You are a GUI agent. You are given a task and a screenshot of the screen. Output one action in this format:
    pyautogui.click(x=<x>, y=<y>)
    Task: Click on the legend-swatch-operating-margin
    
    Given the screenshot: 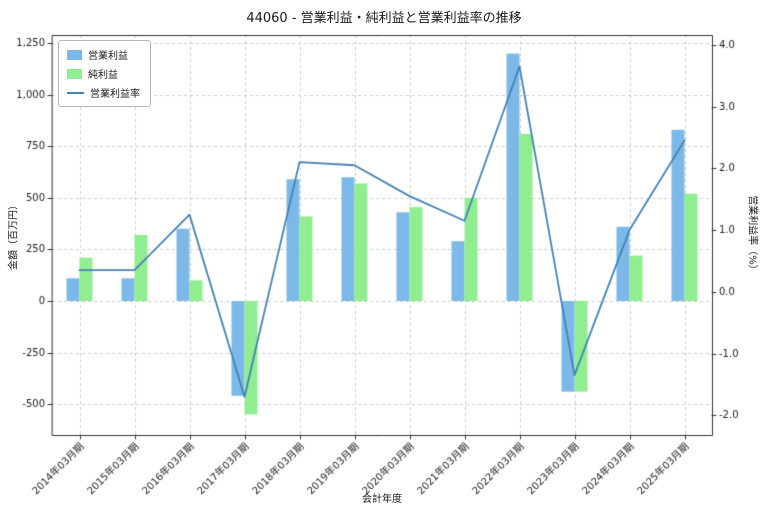 What is the action you would take?
    pyautogui.click(x=75, y=92)
    